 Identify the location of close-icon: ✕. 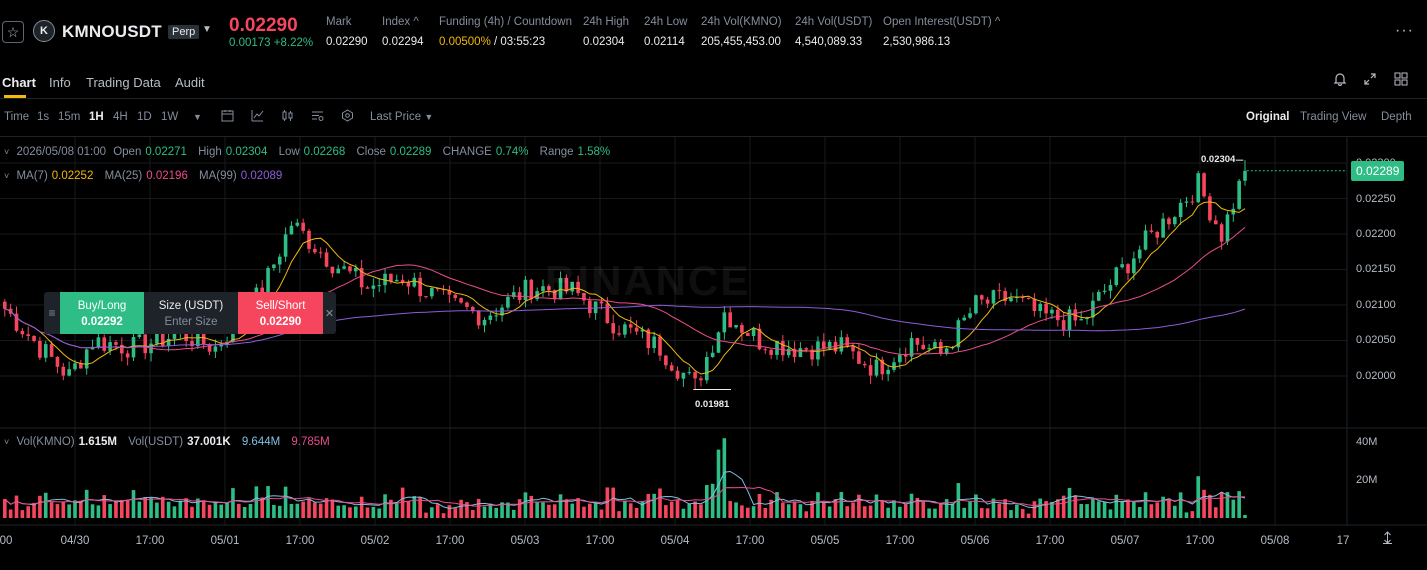
(329, 313).